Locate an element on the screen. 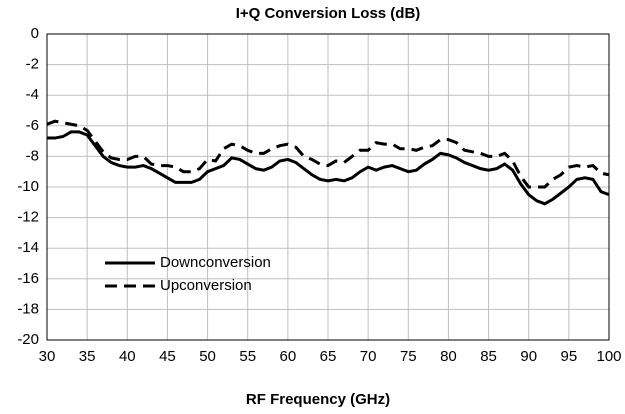 Image resolution: width=625 pixels, height=414 pixels. y-tick-label: 0 is located at coordinates (35, 33).